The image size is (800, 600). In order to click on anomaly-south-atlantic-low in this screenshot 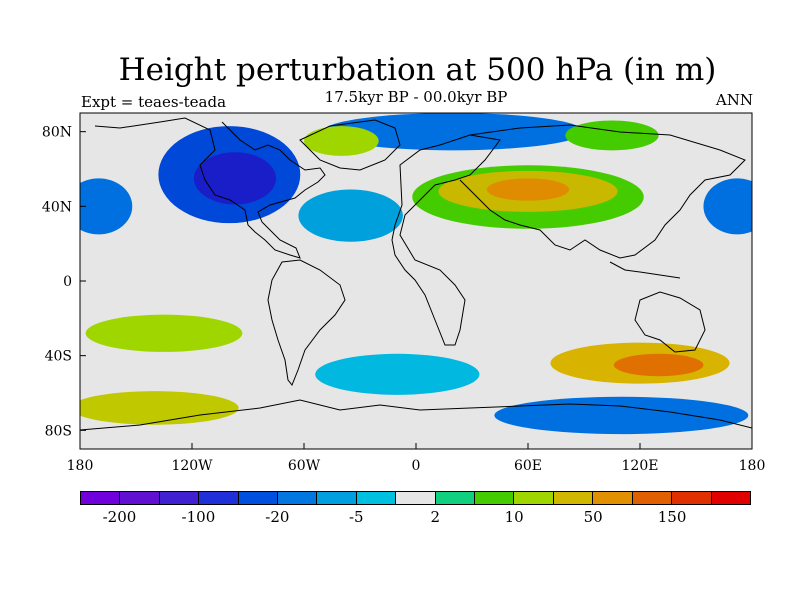, I will do `click(397, 374)`.